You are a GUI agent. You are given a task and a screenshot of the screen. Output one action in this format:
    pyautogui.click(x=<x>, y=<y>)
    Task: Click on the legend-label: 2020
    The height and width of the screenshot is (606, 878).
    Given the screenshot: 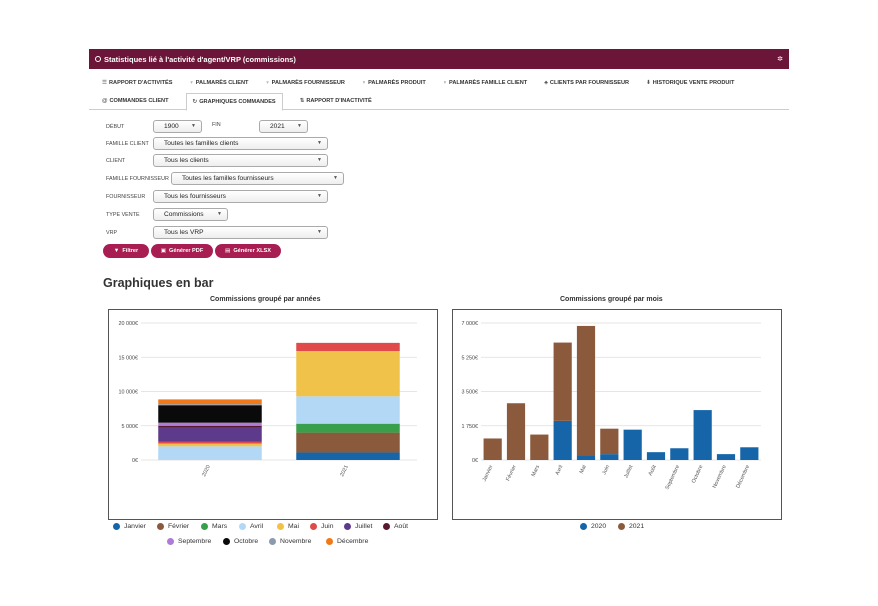 What is the action you would take?
    pyautogui.click(x=599, y=526)
    